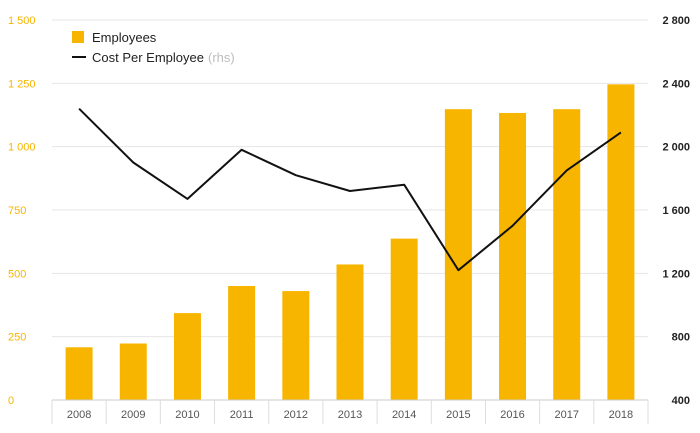 The height and width of the screenshot is (433, 700). I want to click on right-axis: 400 800 1 200 1 600 2 000 2 400 2 800, so click(676, 211).